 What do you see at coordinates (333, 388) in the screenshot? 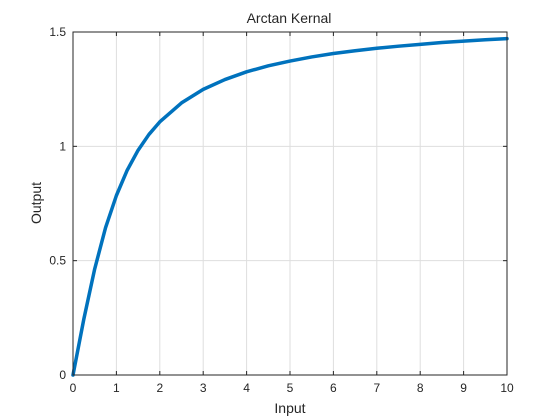
I see `x-tick-label-6: 6` at bounding box center [333, 388].